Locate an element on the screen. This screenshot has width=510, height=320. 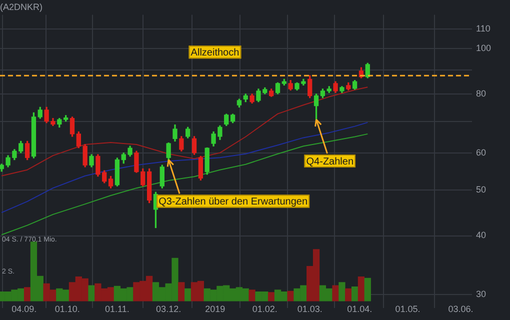
x-tick-label: 04.09. is located at coordinates (24, 309).